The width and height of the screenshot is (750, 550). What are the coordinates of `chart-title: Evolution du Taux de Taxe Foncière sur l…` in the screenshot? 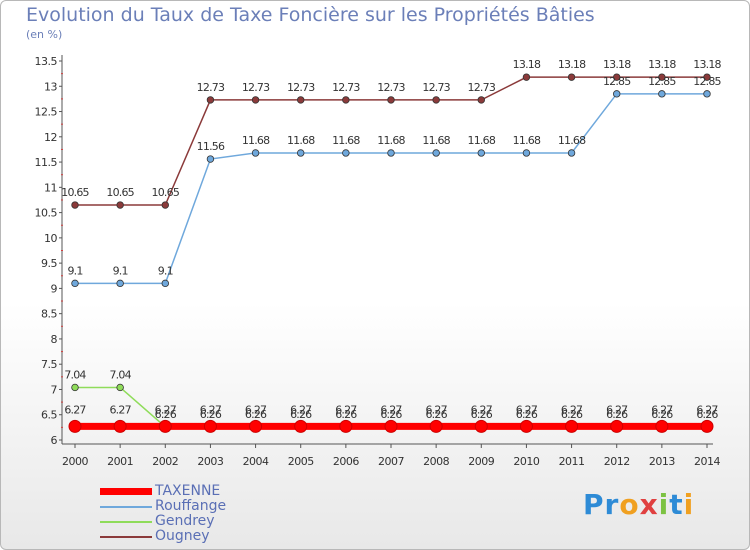 It's located at (310, 15).